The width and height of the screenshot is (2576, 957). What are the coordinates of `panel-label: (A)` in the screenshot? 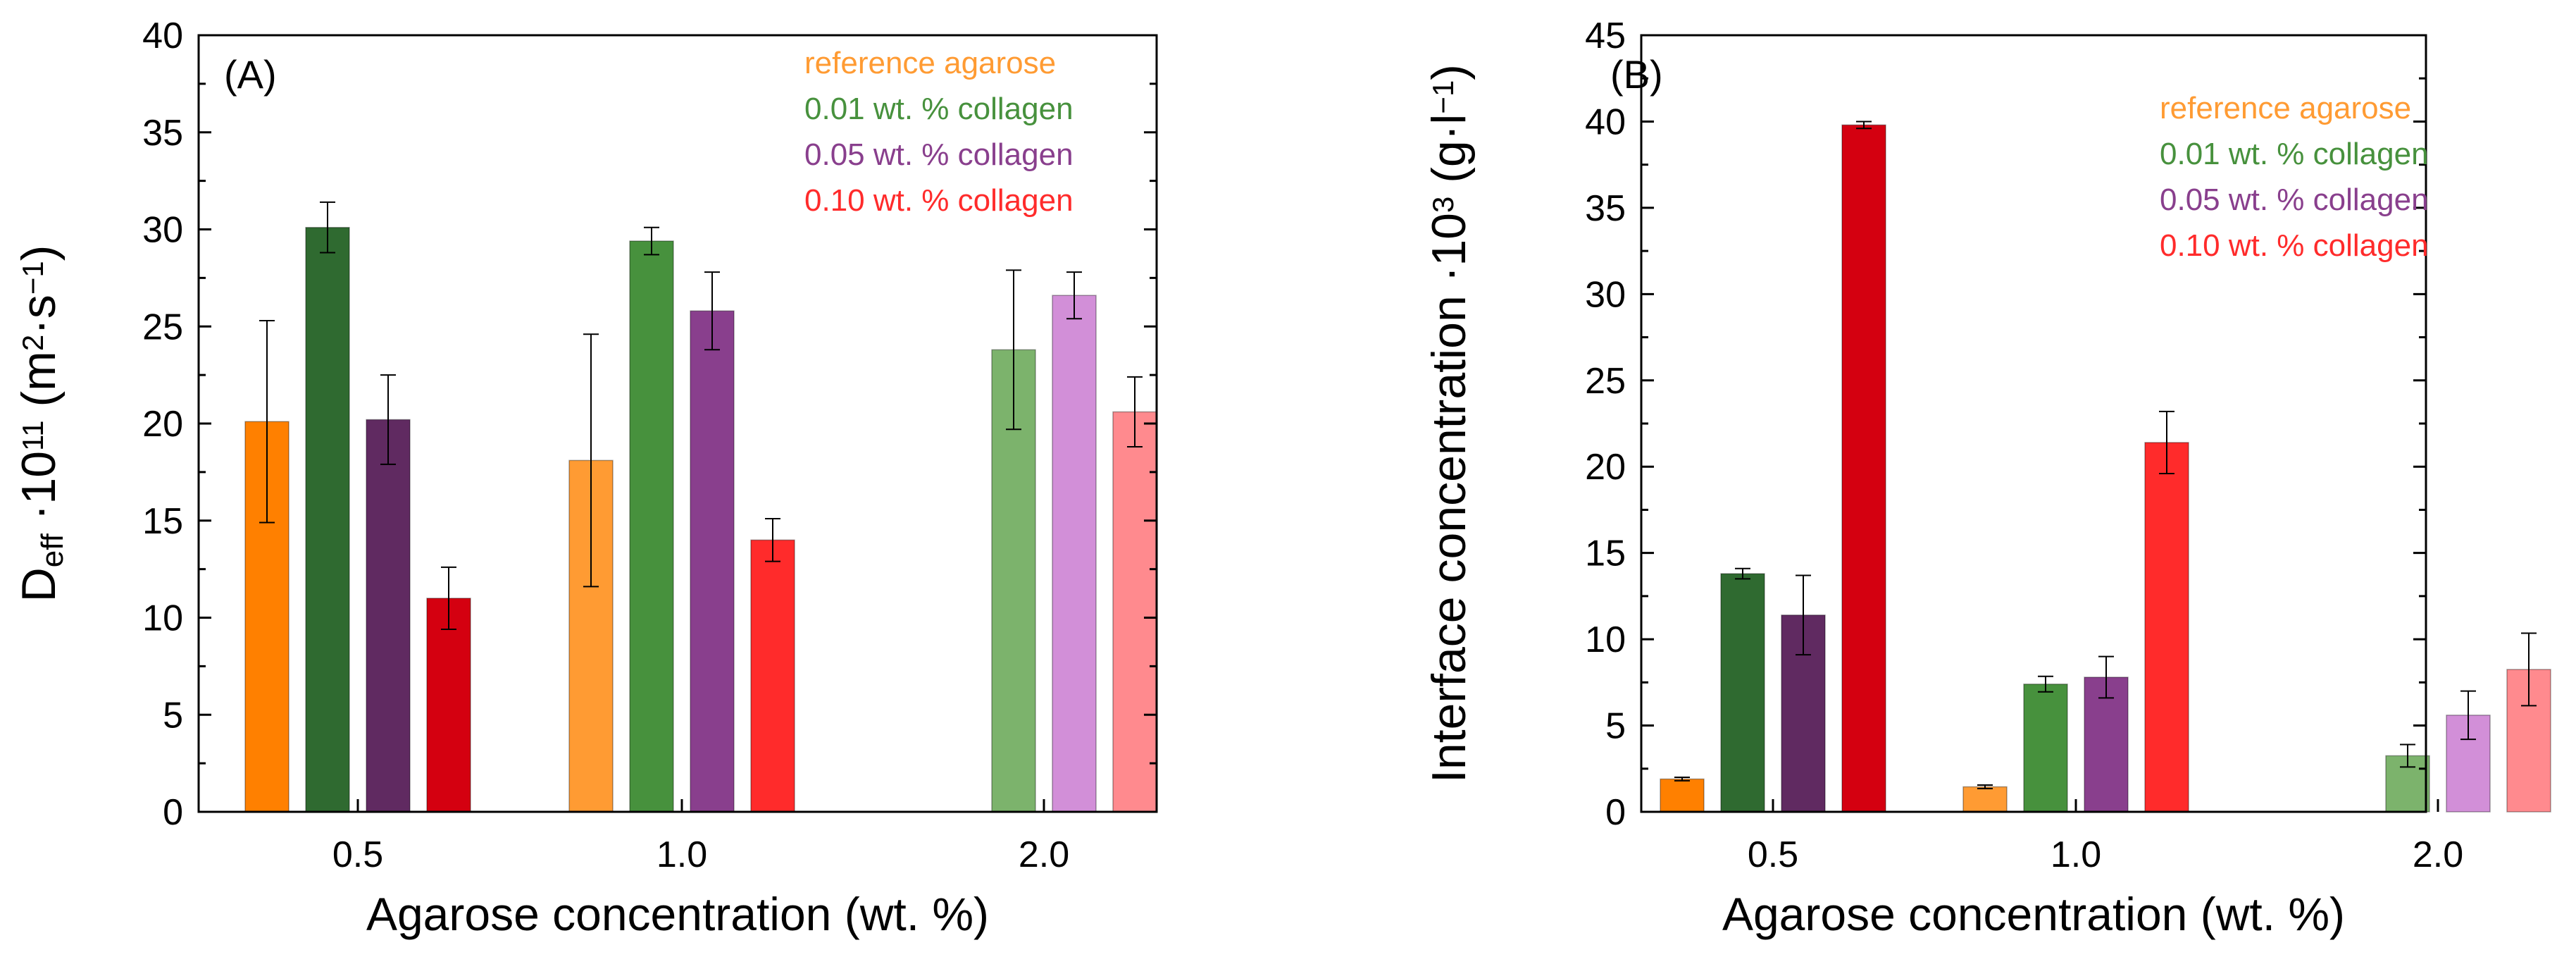 It's located at (250, 75).